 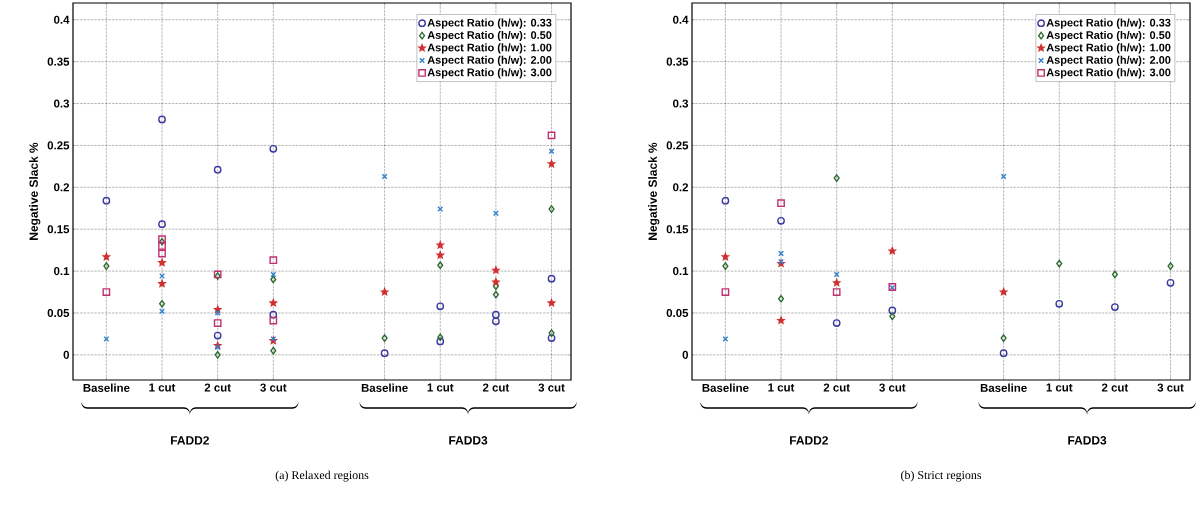 I want to click on text: FADD3, so click(x=1087, y=440).